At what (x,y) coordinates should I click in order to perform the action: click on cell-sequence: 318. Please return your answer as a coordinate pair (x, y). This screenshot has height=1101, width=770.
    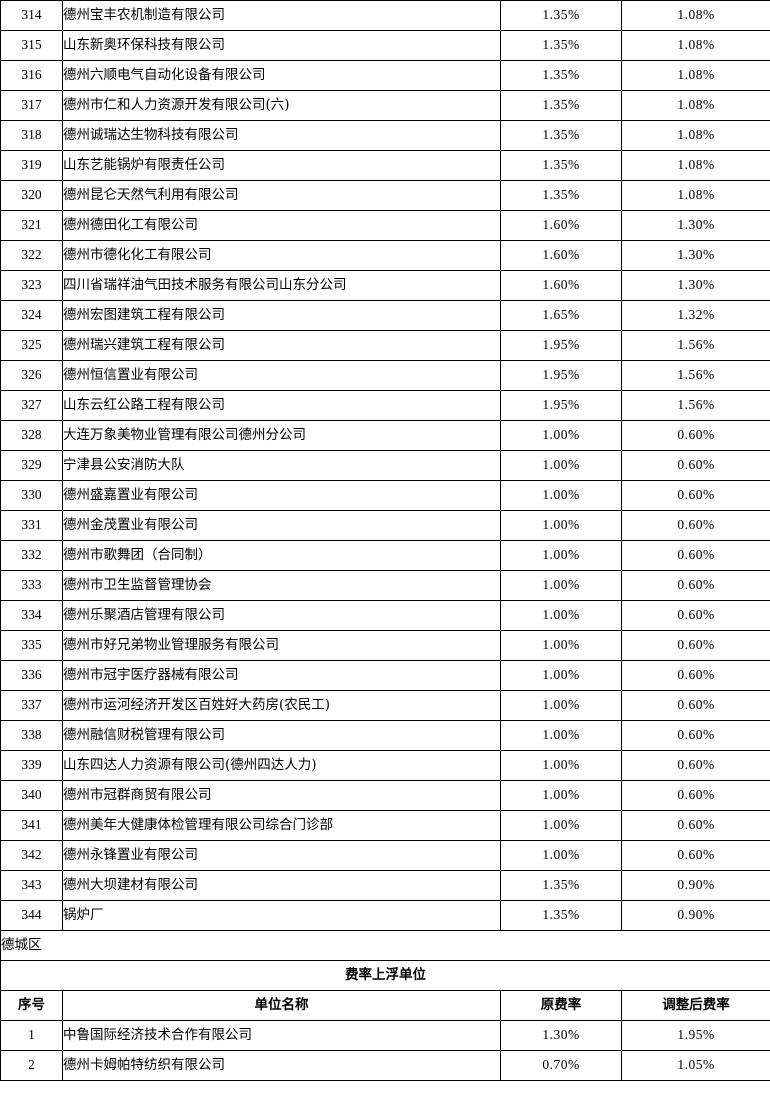
    Looking at the image, I should click on (31, 135).